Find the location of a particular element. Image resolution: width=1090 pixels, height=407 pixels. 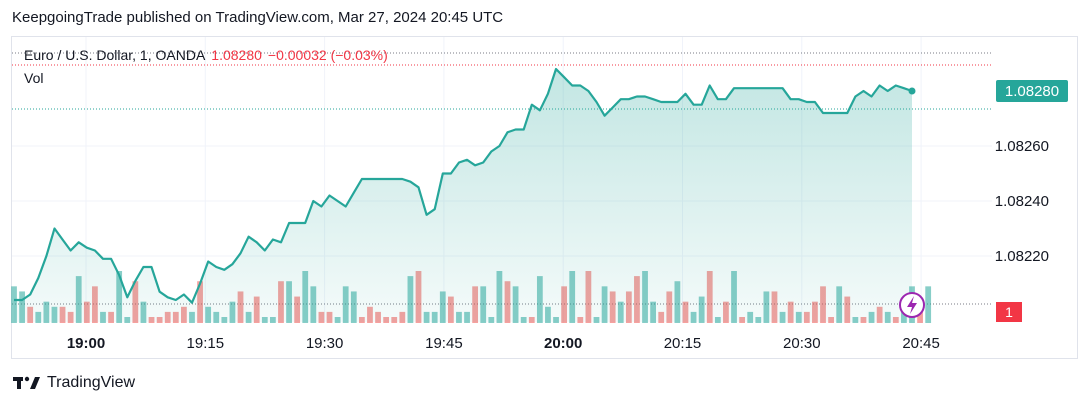

y-axis-labels: 1.08220 1.08240 1.08260 is located at coordinates (1022, 201).